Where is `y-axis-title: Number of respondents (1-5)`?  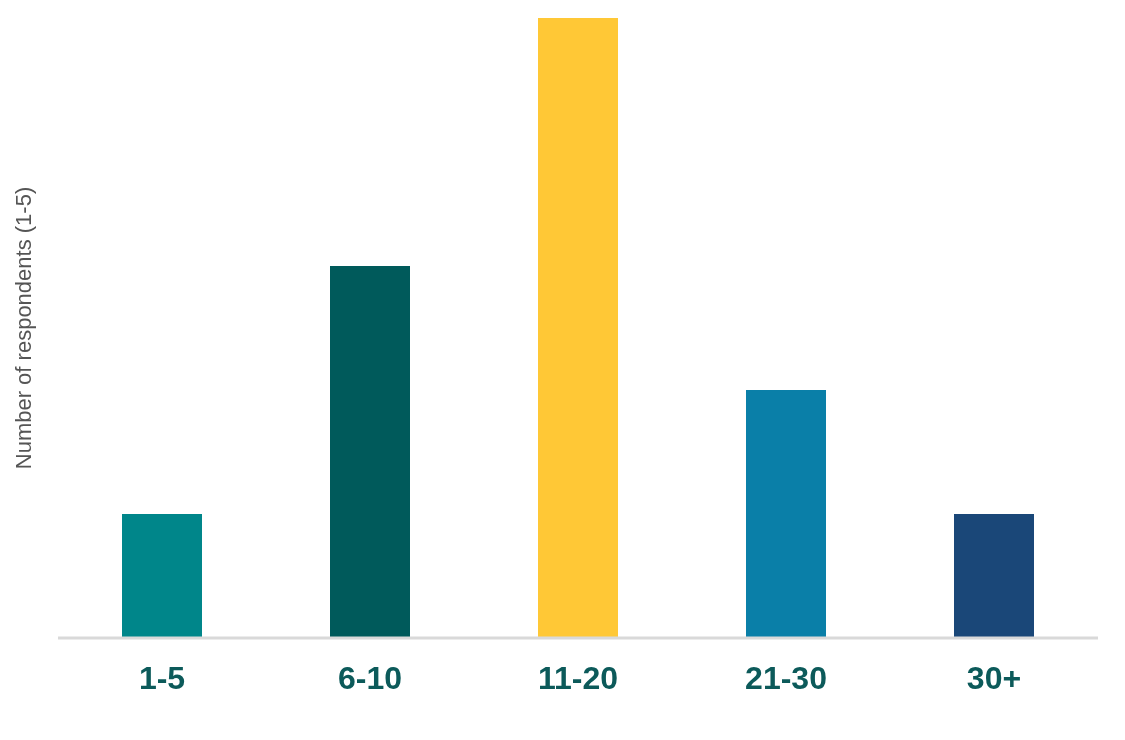 y-axis-title: Number of respondents (1-5) is located at coordinates (23, 328).